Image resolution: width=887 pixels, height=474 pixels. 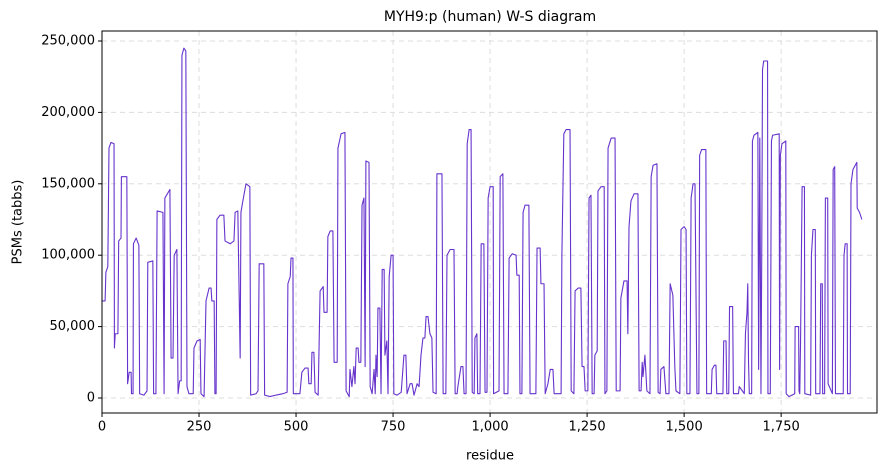 I want to click on x-tick-label: 1,000, so click(x=489, y=427).